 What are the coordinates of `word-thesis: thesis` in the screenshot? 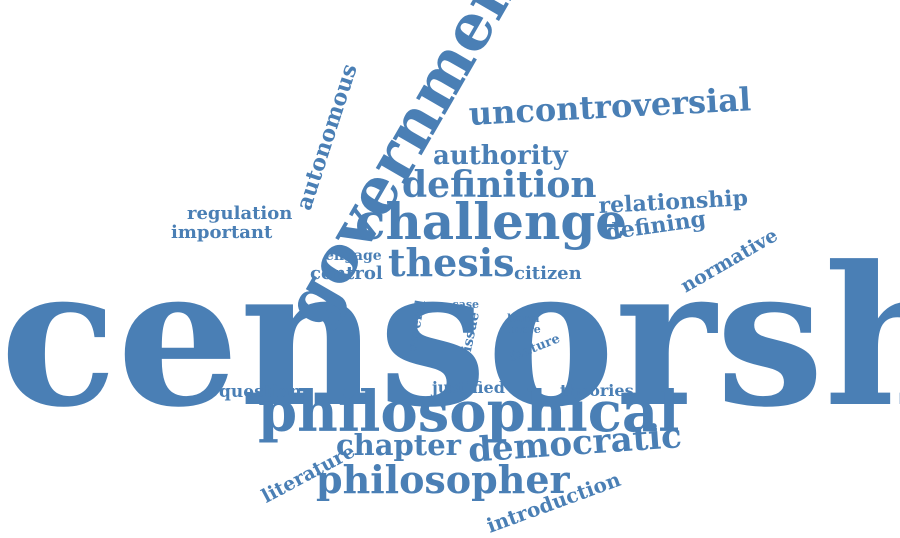 It's located at (451, 262).